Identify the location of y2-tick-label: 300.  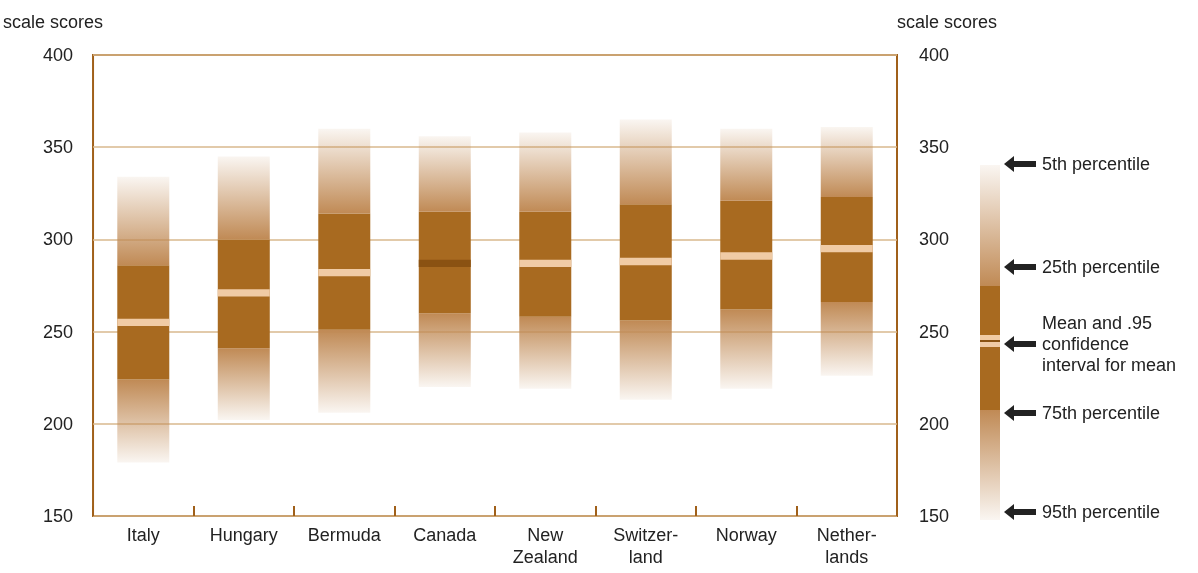
(934, 239).